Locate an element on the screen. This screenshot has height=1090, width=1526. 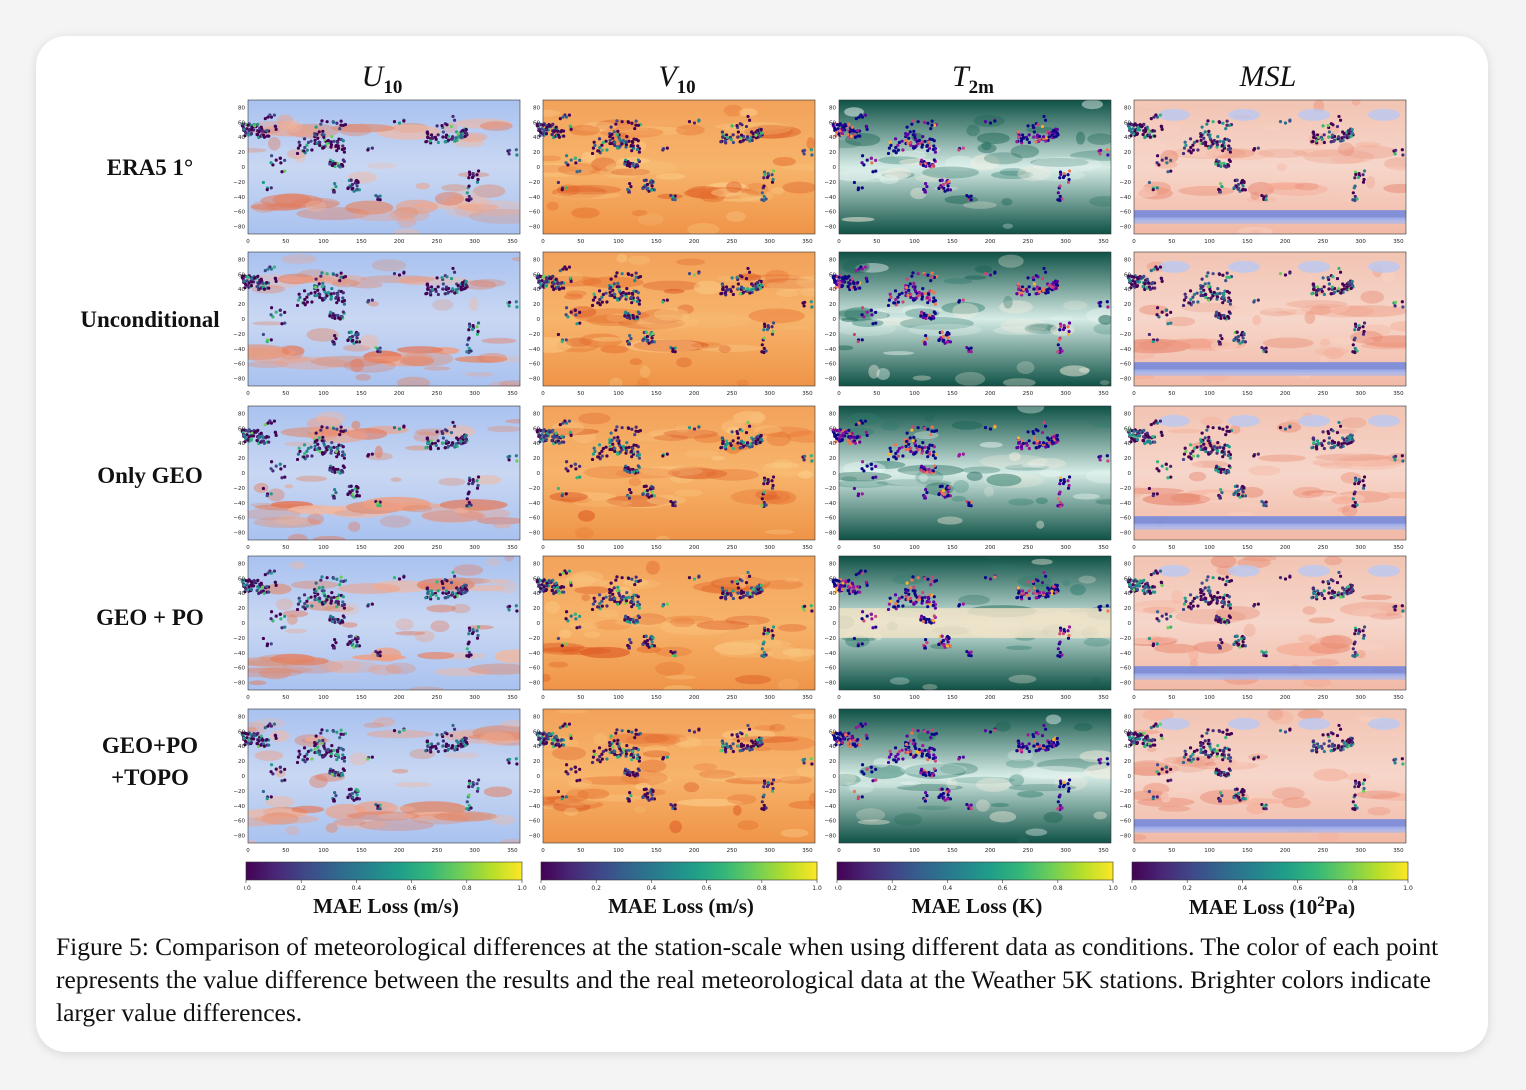
y-tick-label: −40 is located at coordinates (1125, 350).